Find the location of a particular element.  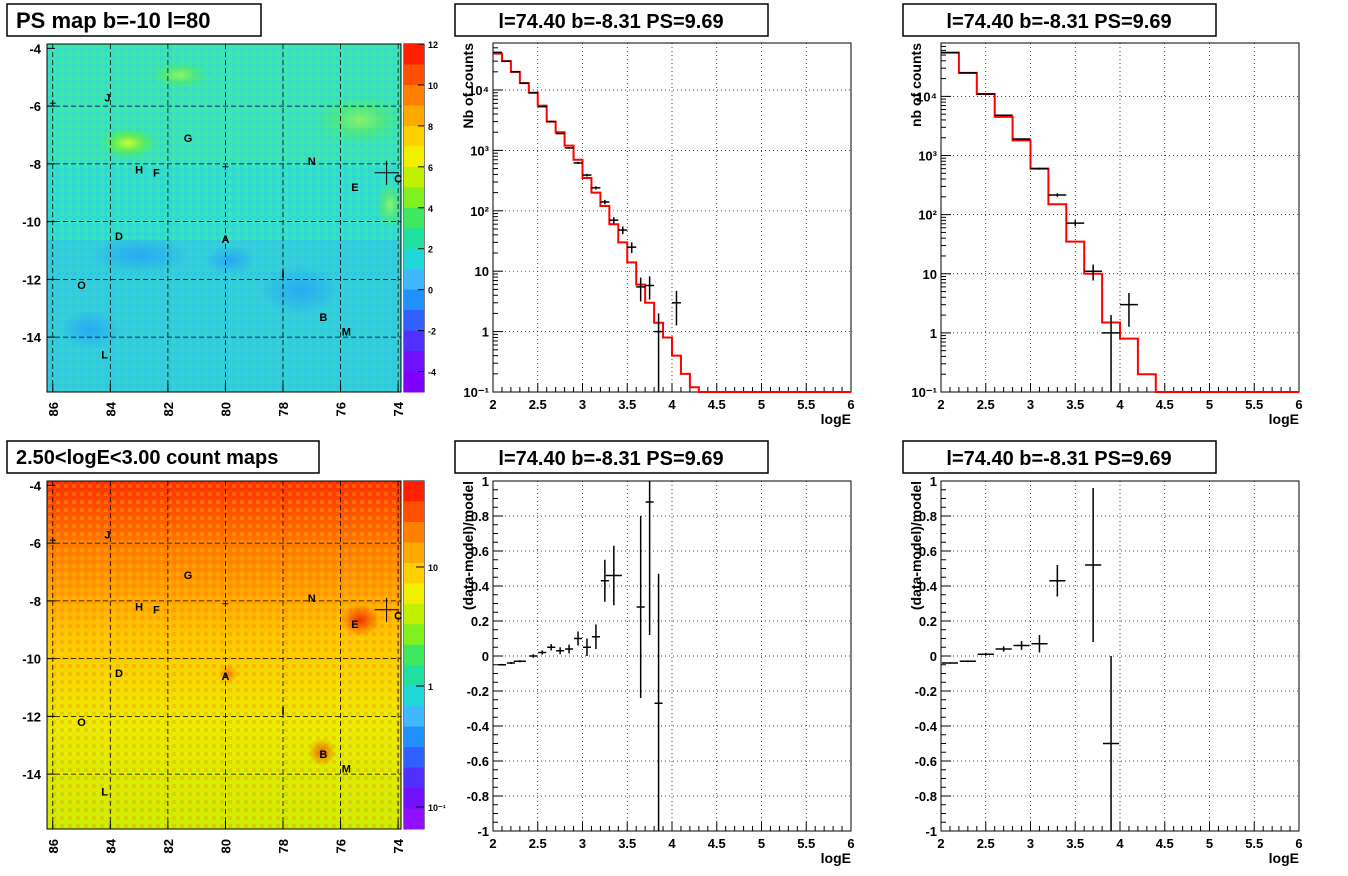

plot-y-axis-label: Nb of counts is located at coordinates (468, 86).